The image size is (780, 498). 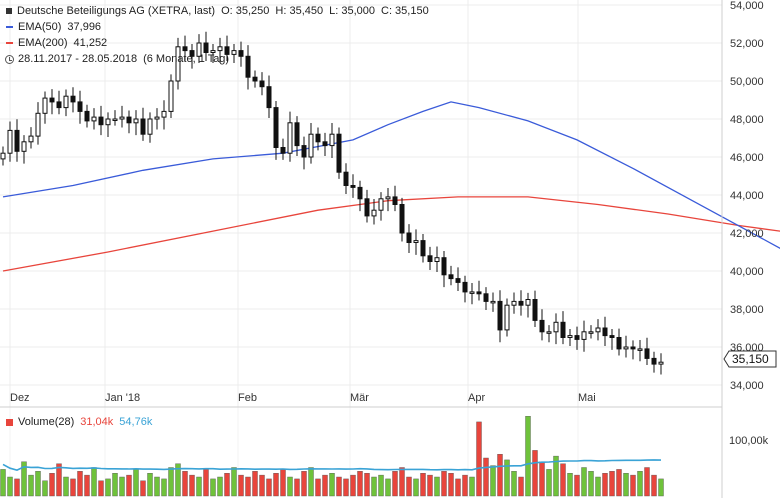 What do you see at coordinates (587, 398) in the screenshot?
I see `x-tick-label: Mai` at bounding box center [587, 398].